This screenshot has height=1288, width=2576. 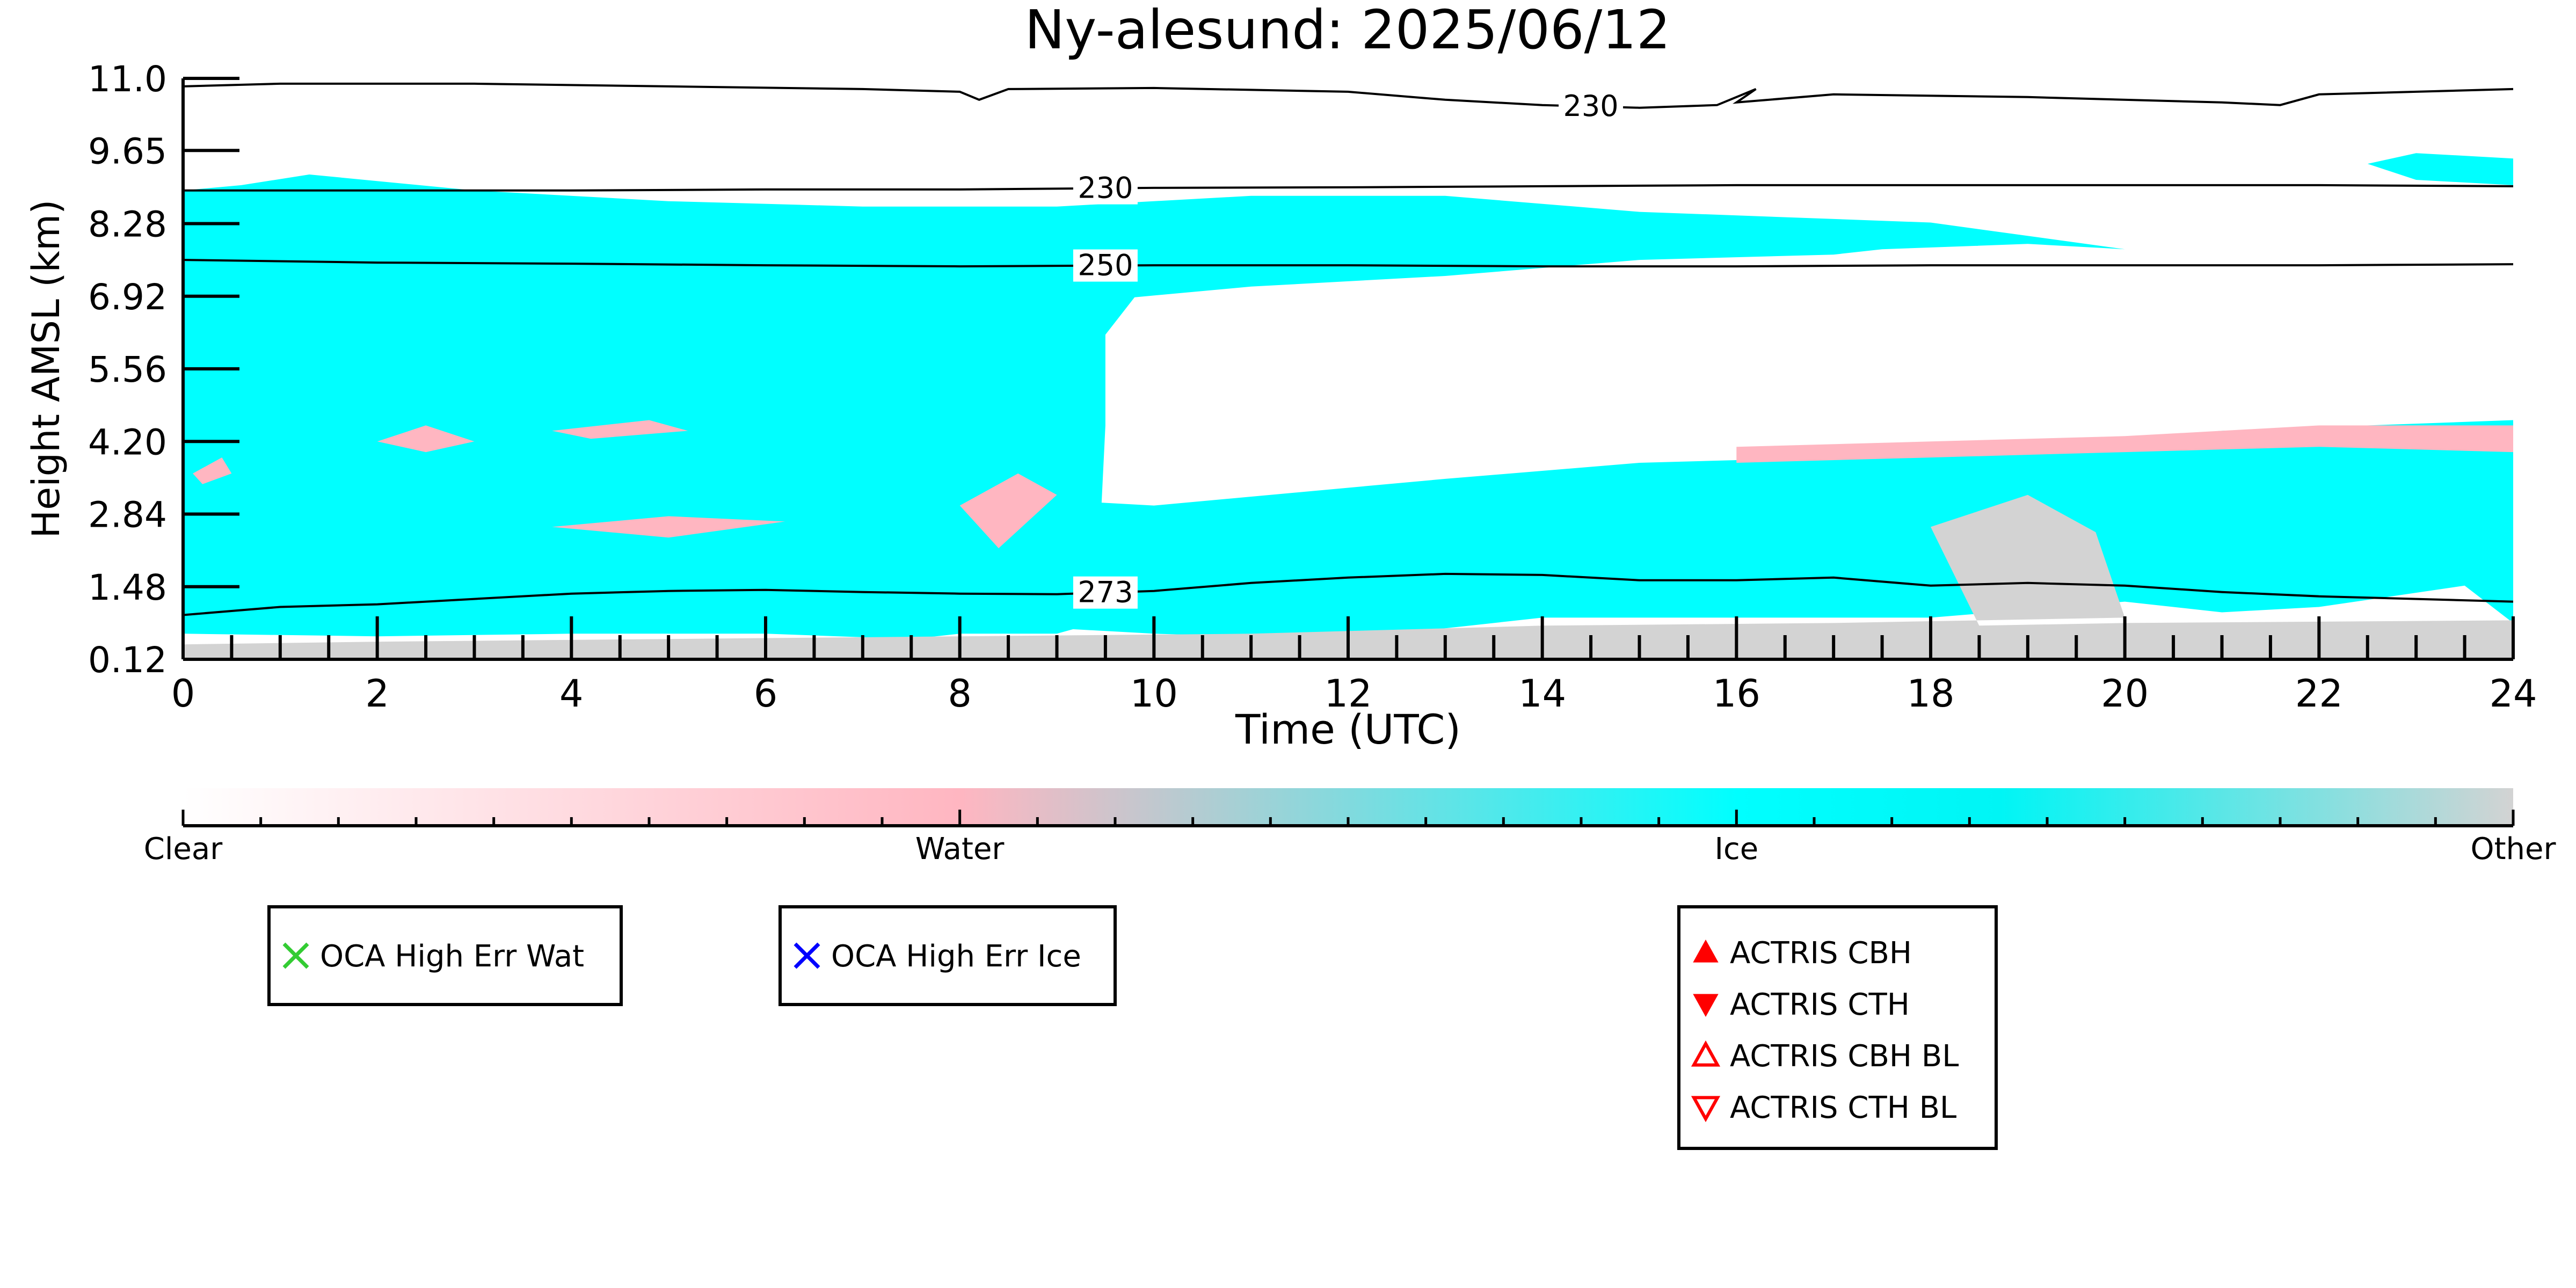 What do you see at coordinates (960, 849) in the screenshot?
I see `colorbar-label-water: Water` at bounding box center [960, 849].